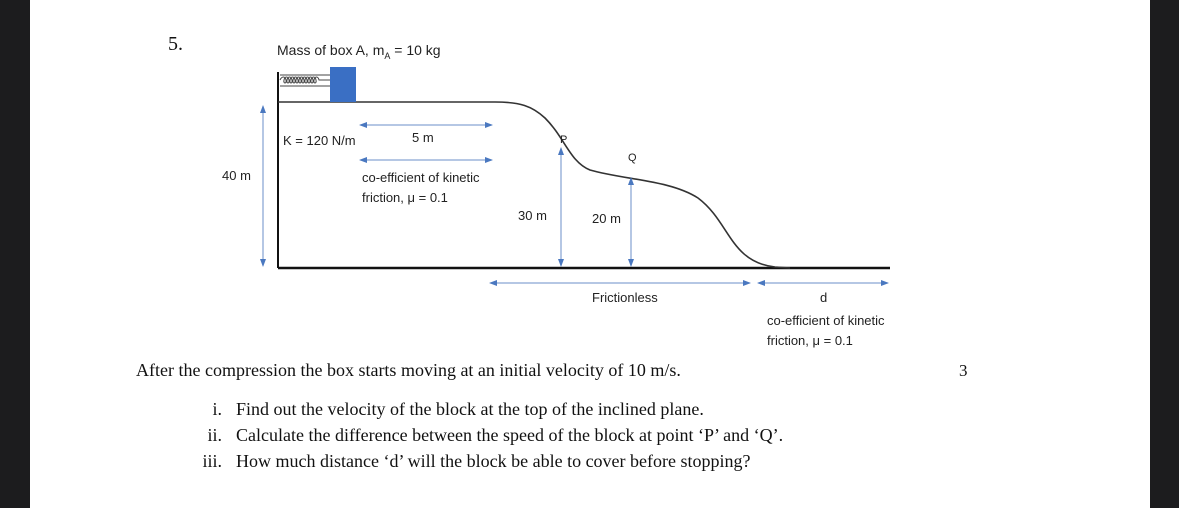 This screenshot has height=508, width=1179. What do you see at coordinates (632, 158) in the screenshot?
I see `point-q-label: Q` at bounding box center [632, 158].